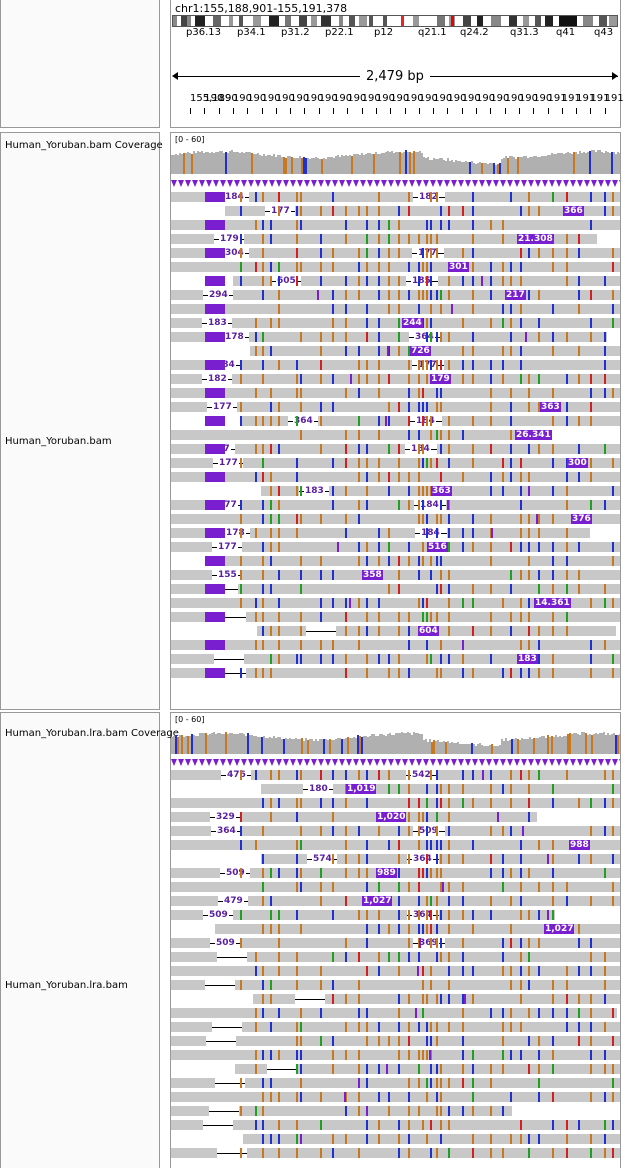 The image size is (640, 1168). Describe the element at coordinates (58, 441) in the screenshot. I see `track1-alignment-name: Human_Yoruban.bam` at that location.